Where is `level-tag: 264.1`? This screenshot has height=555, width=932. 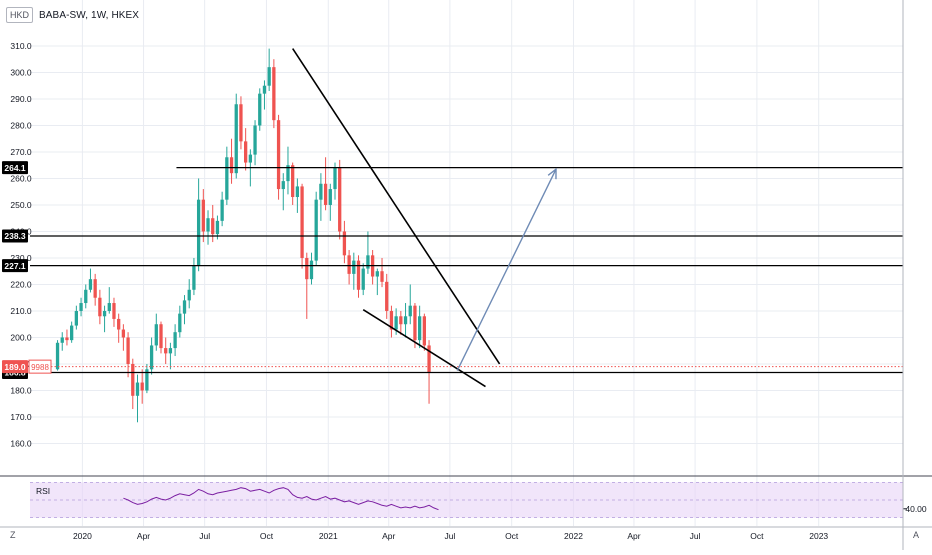 level-tag: 264.1 is located at coordinates (15, 168).